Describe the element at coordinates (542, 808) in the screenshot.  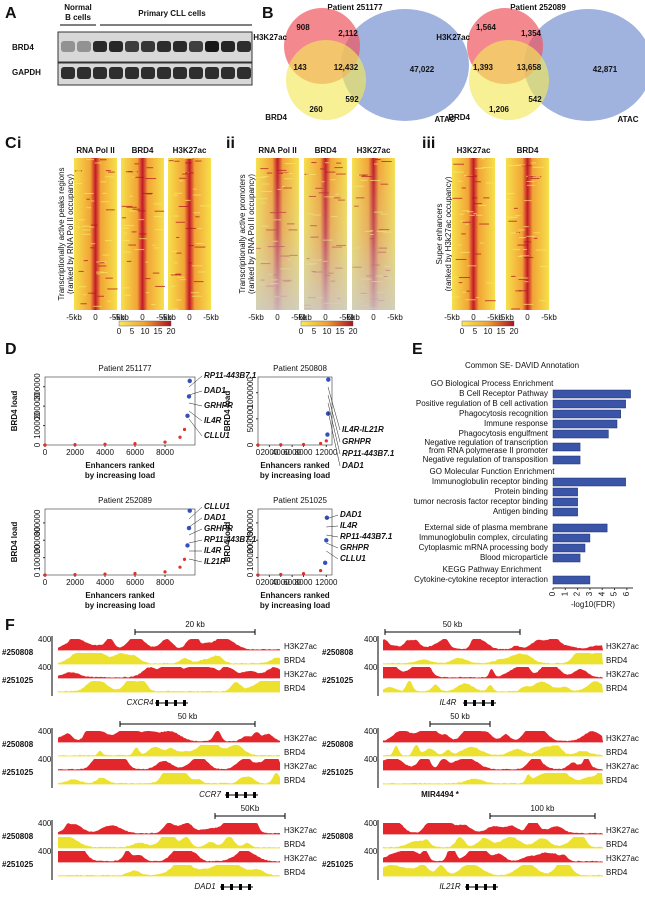
I see `scale-label: 100 kb` at that location.